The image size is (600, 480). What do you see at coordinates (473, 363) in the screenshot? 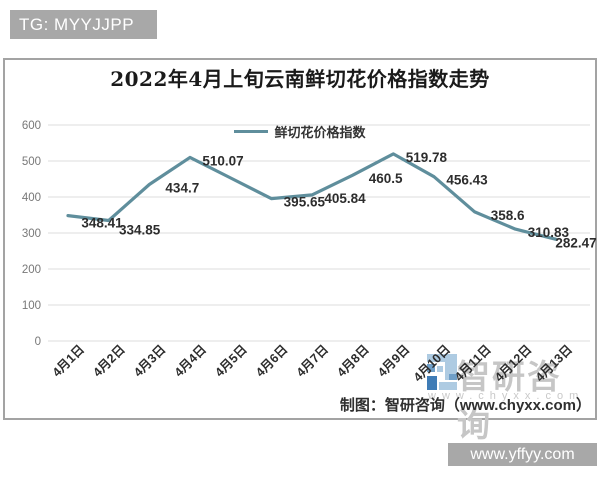
I see `x-axis-tick-label: 4月11日` at bounding box center [473, 363].